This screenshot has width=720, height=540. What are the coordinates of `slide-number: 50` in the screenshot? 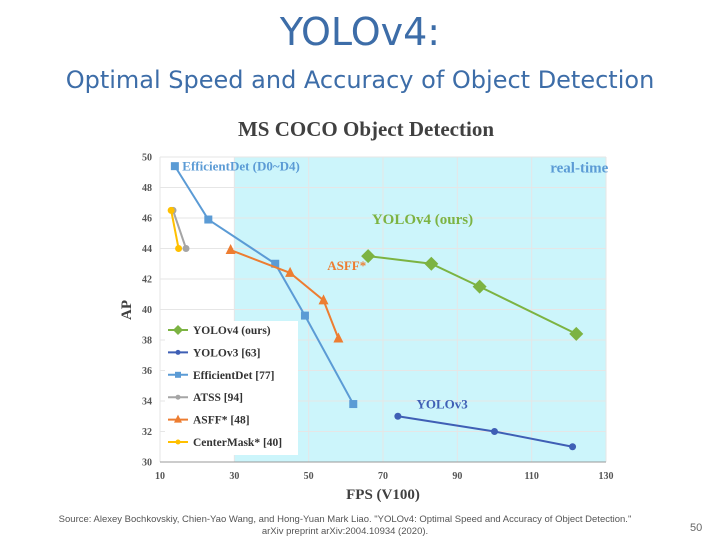 It's located at (696, 528).